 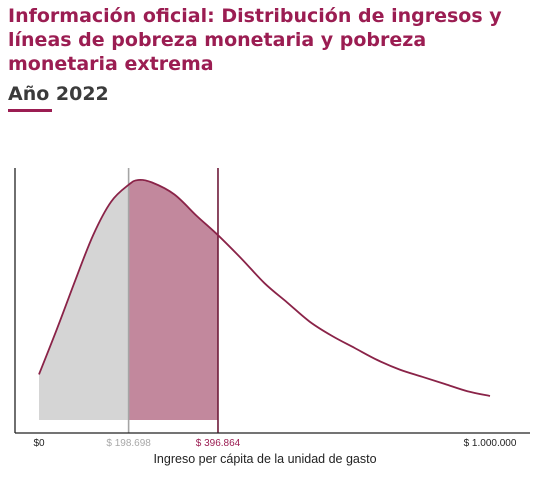 I want to click on x-tick-labels: $0 $ 198.698 $ 396.864 $ 1.000.000, so click(x=274, y=443).